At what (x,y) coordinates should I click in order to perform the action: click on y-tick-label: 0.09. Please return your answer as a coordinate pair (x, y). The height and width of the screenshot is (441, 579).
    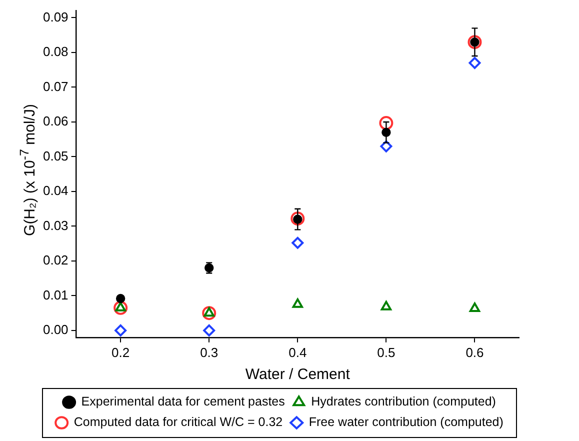
    Looking at the image, I should click on (55, 16).